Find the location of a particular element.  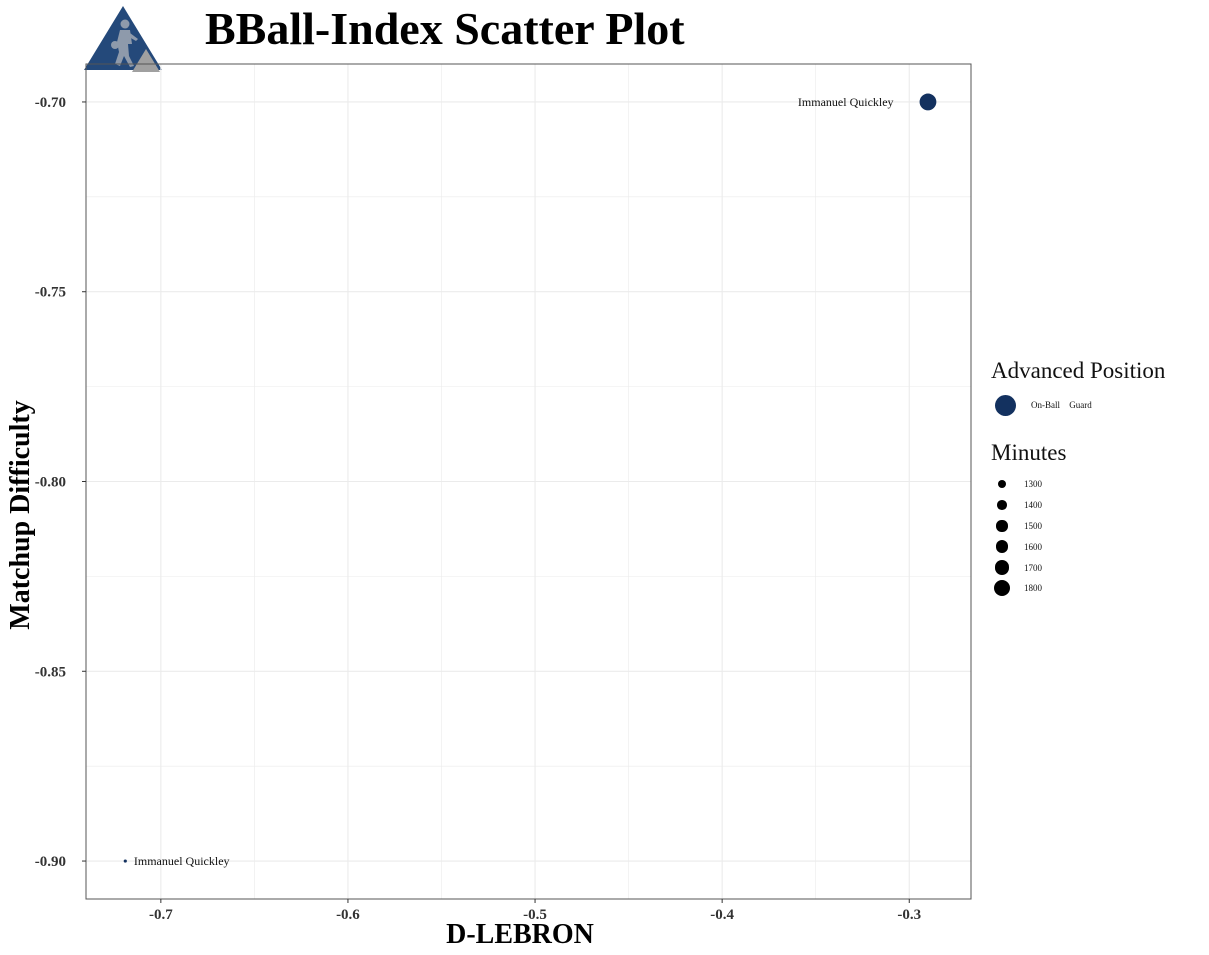

legend-position-label: On-Ball Guard is located at coordinates (1061, 405).